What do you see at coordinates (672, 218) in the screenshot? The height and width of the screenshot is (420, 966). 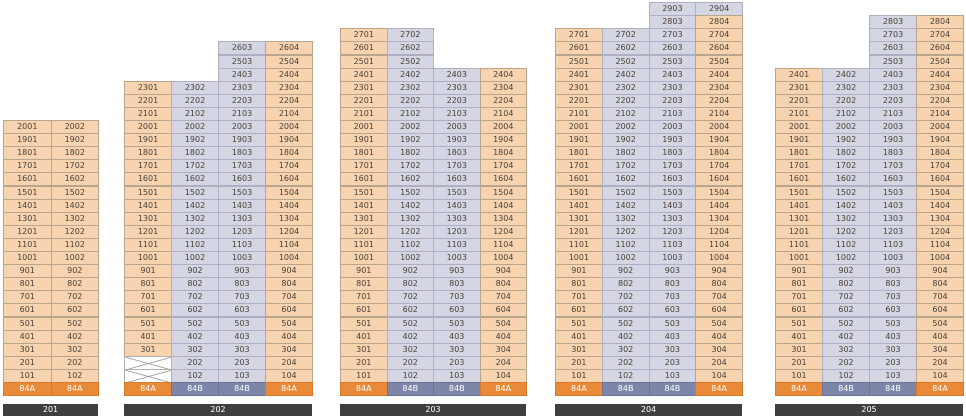 I see `unit-cell: 1303` at bounding box center [672, 218].